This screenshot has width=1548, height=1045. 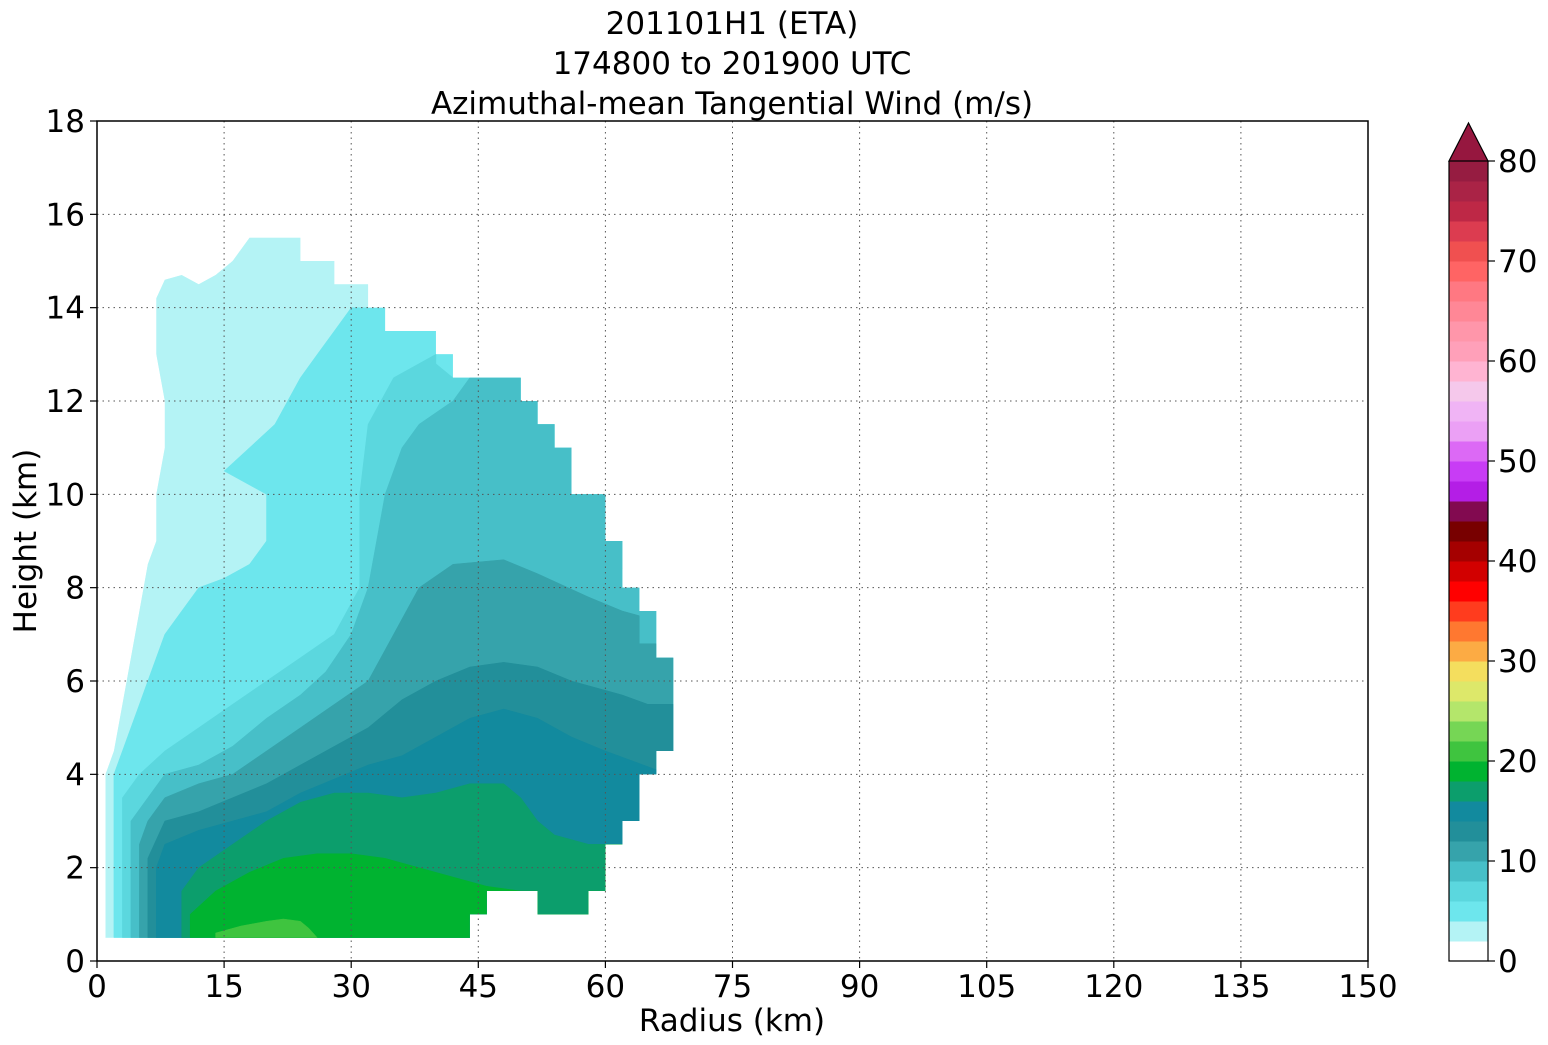 I want to click on title-line-3: Azimuthal-mean Tangential Wind (m/s), so click(x=732, y=104).